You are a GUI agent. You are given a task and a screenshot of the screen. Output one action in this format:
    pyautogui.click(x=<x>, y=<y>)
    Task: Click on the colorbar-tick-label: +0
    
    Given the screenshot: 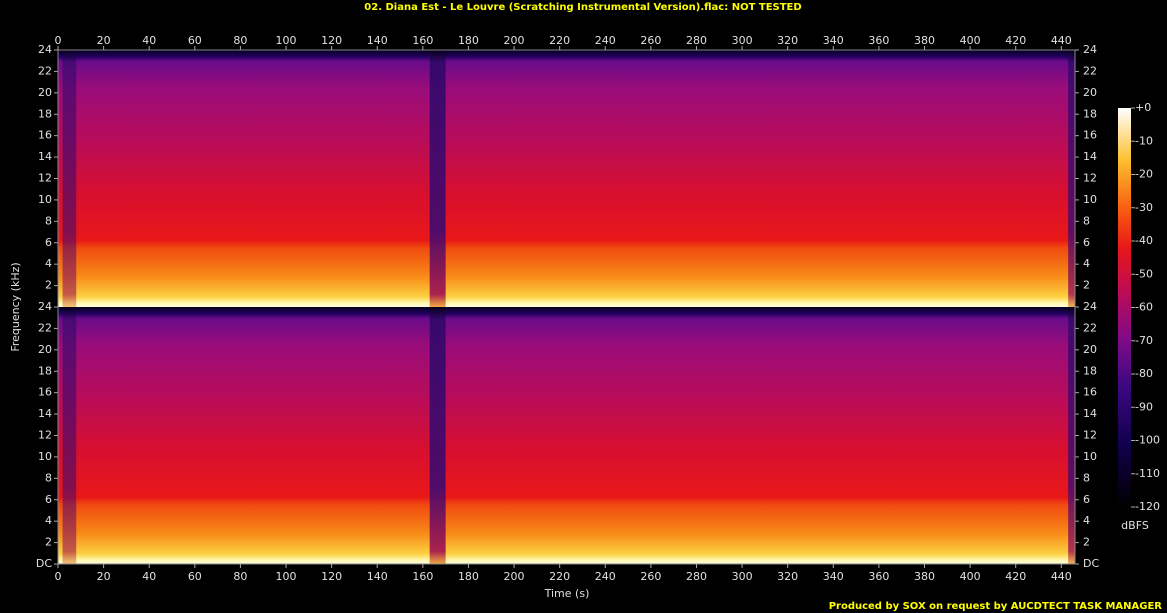 What is the action you would take?
    pyautogui.click(x=1143, y=107)
    